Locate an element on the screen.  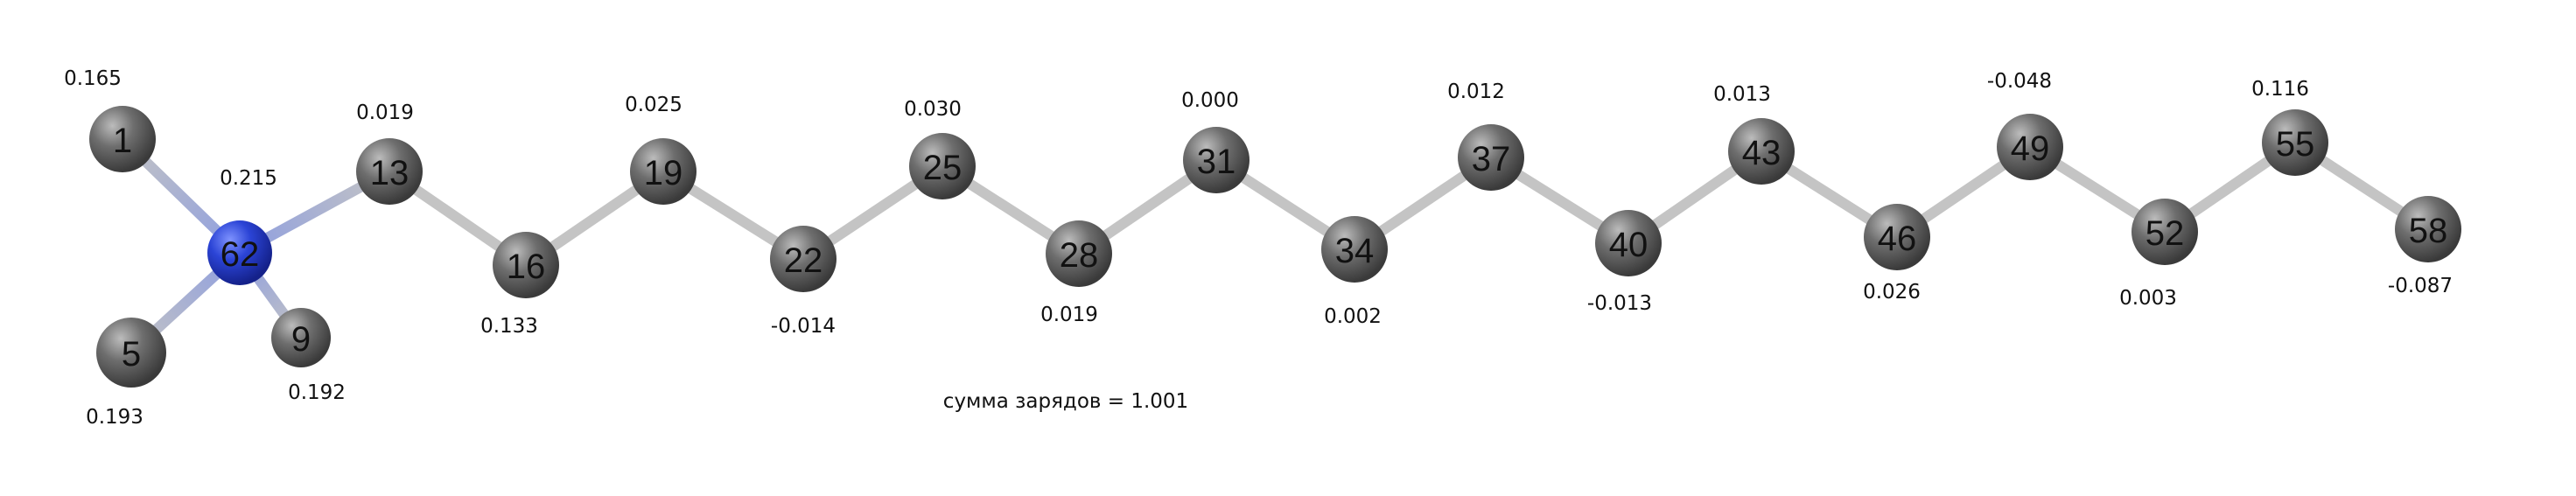
atom-number-label: 1 is located at coordinates (122, 141).